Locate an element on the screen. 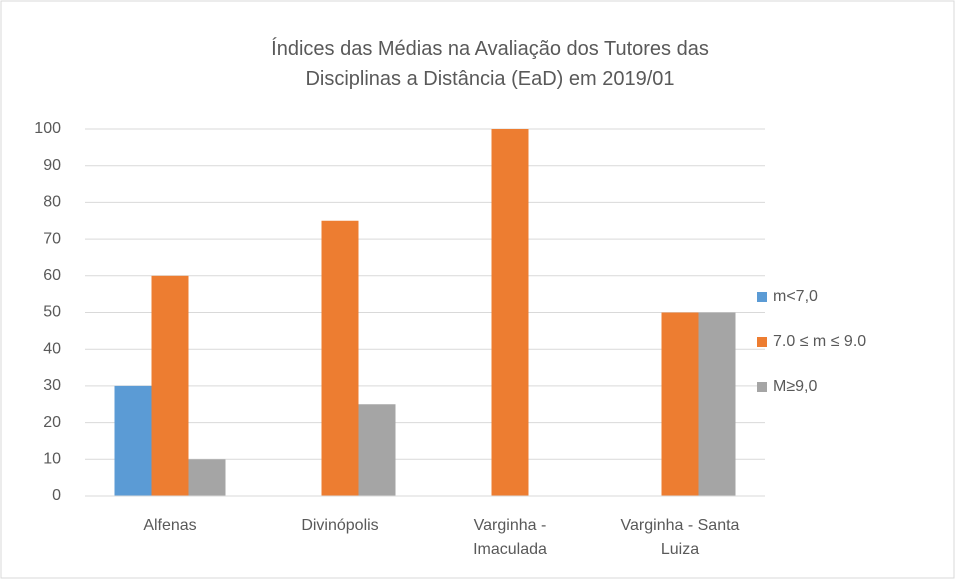 The height and width of the screenshot is (580, 956). legend-label: M≥9,0 is located at coordinates (795, 386).